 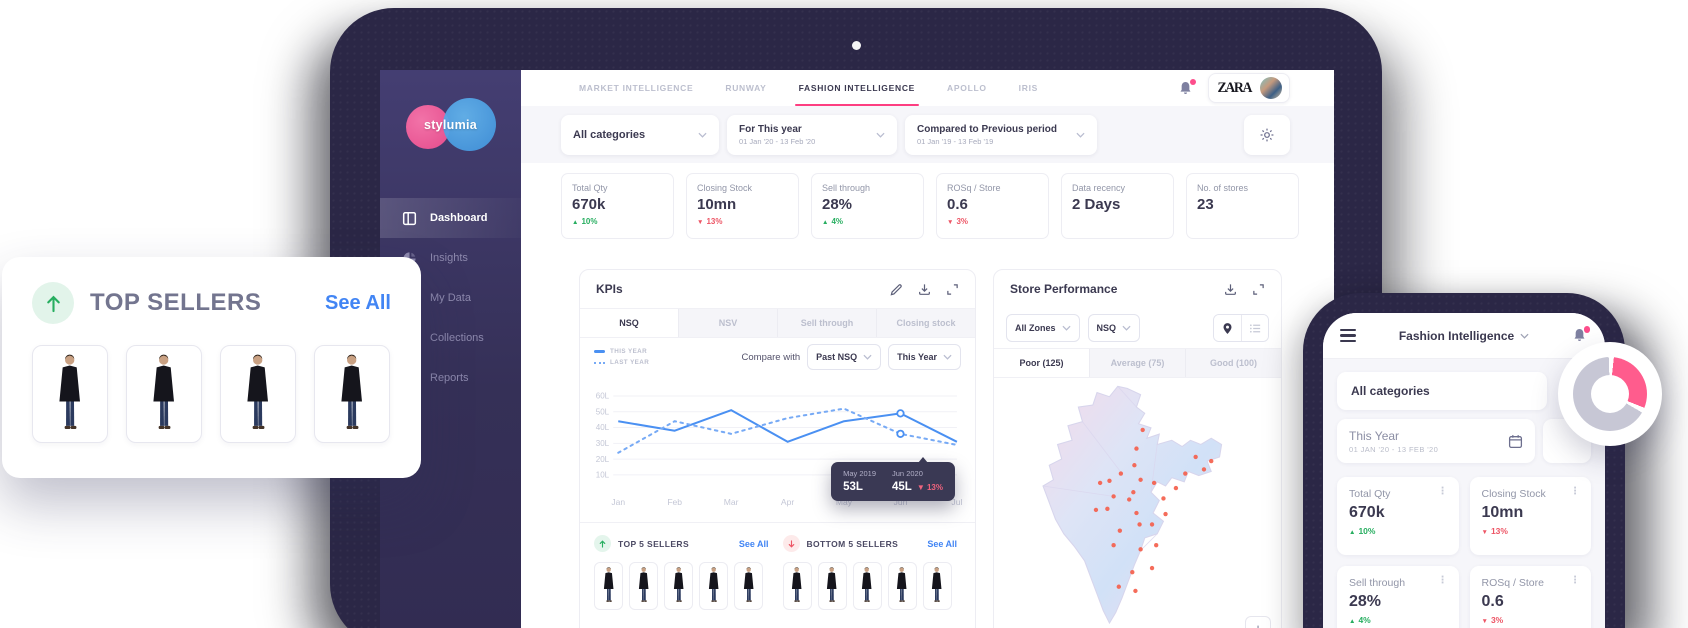 What do you see at coordinates (1043, 328) in the screenshot?
I see `zone-select: All Zones` at bounding box center [1043, 328].